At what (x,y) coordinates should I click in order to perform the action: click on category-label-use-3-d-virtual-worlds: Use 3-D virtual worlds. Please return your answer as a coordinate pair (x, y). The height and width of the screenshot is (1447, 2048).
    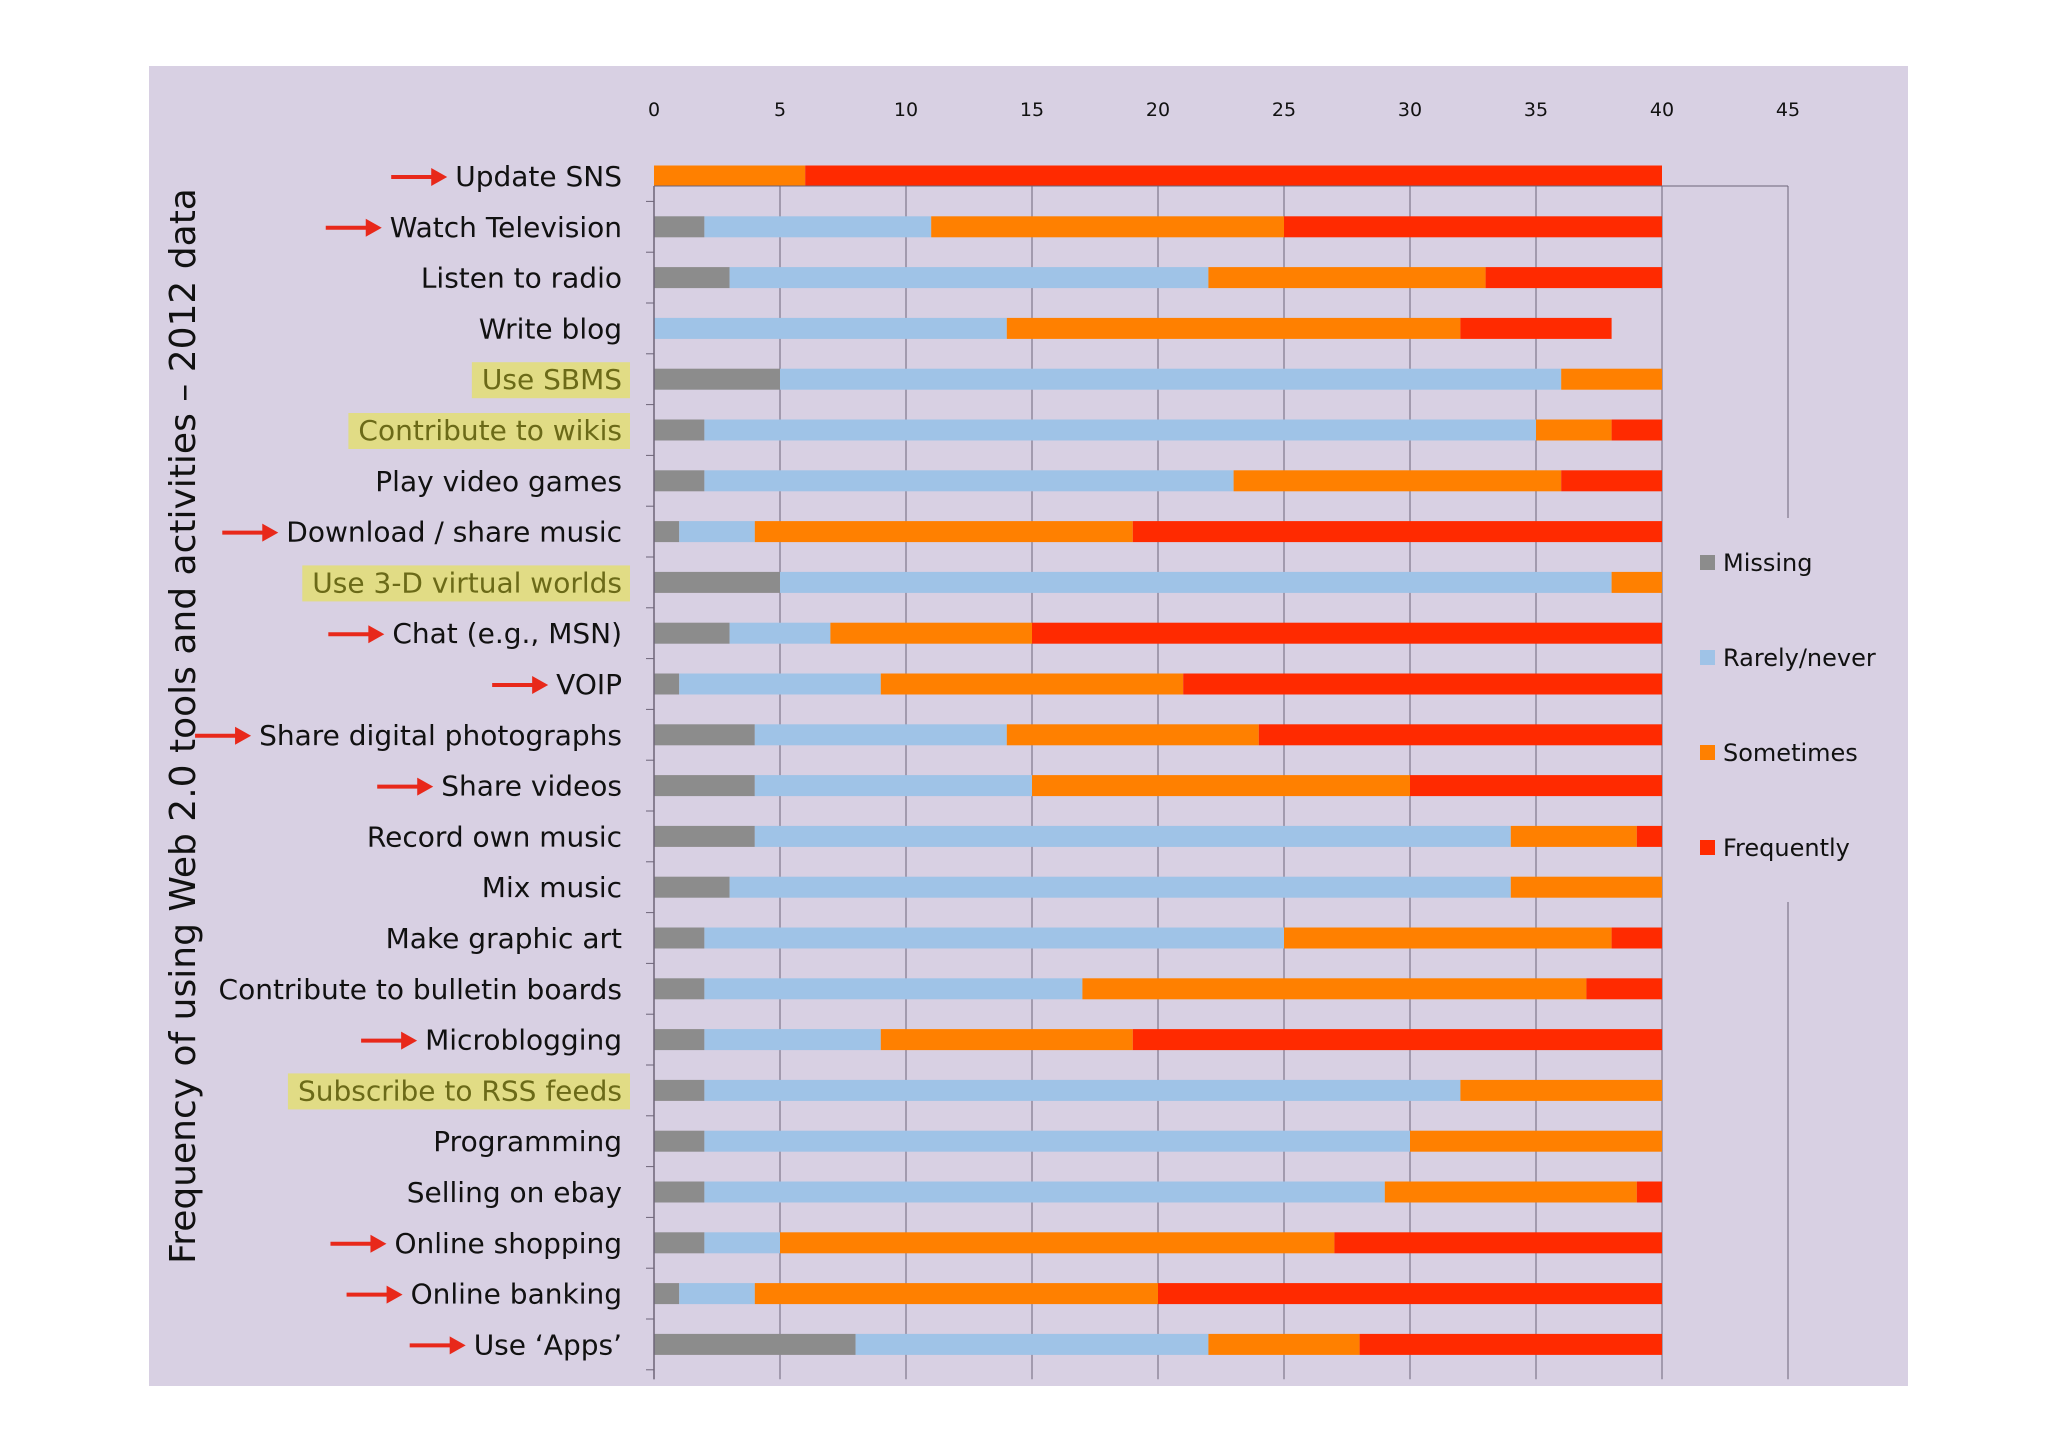
    Looking at the image, I should click on (467, 582).